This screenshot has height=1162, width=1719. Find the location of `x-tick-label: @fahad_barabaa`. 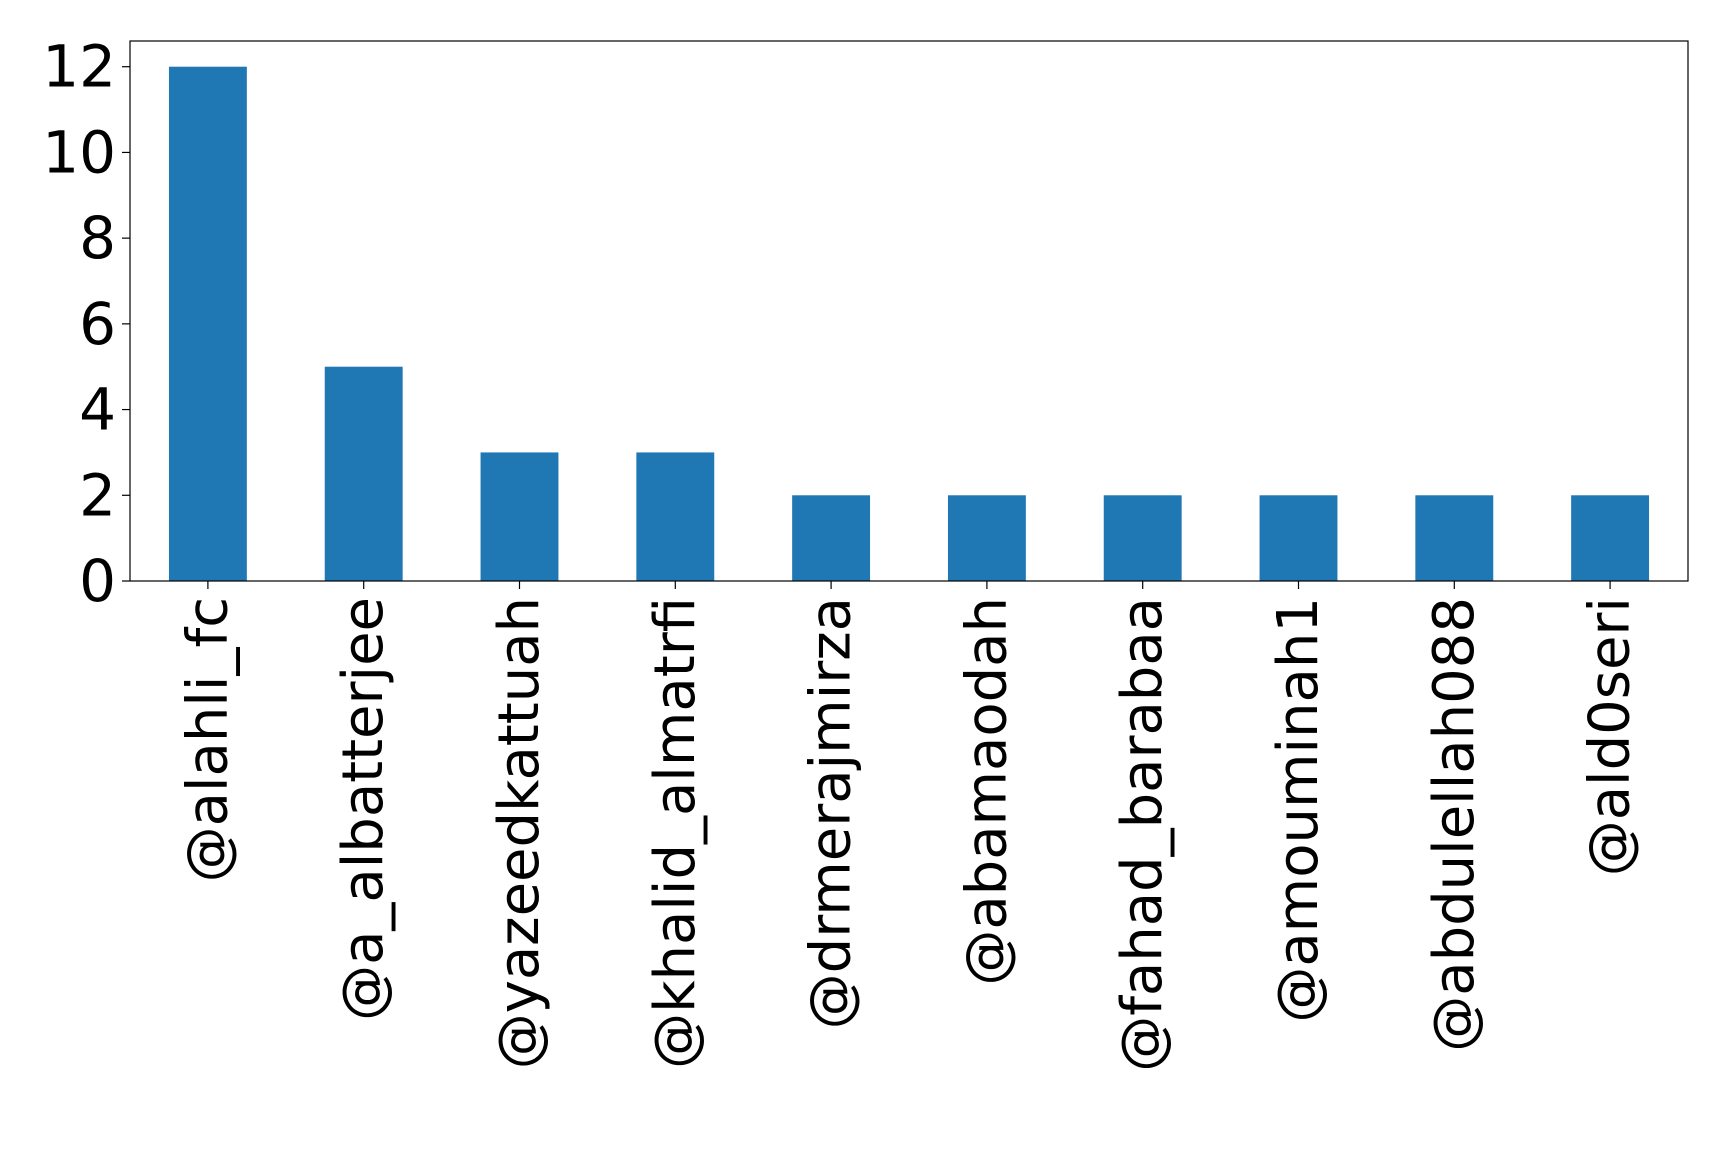

x-tick-label: @fahad_barabaa is located at coordinates (1142, 834).